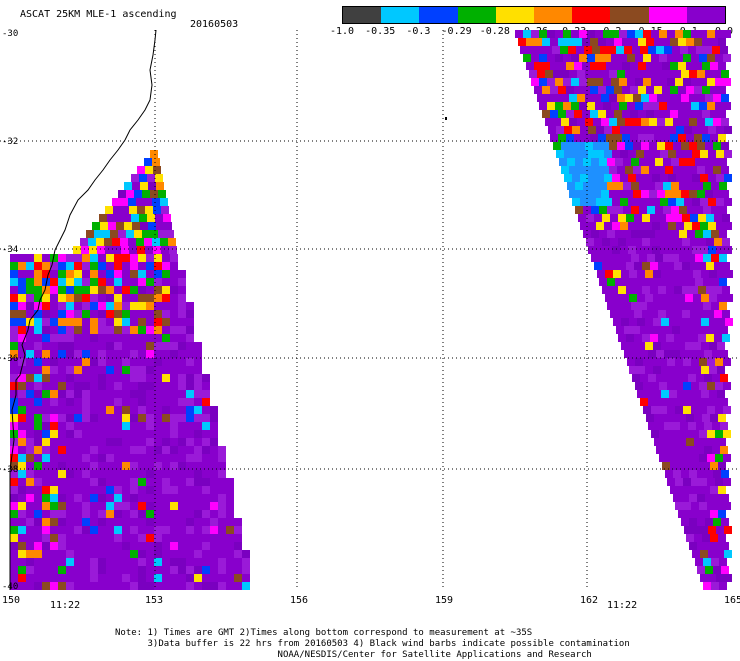 This screenshot has width=740, height=661. What do you see at coordinates (371, 600) in the screenshot?
I see `longitude-labels: 150 153 156 159 162 165` at bounding box center [371, 600].